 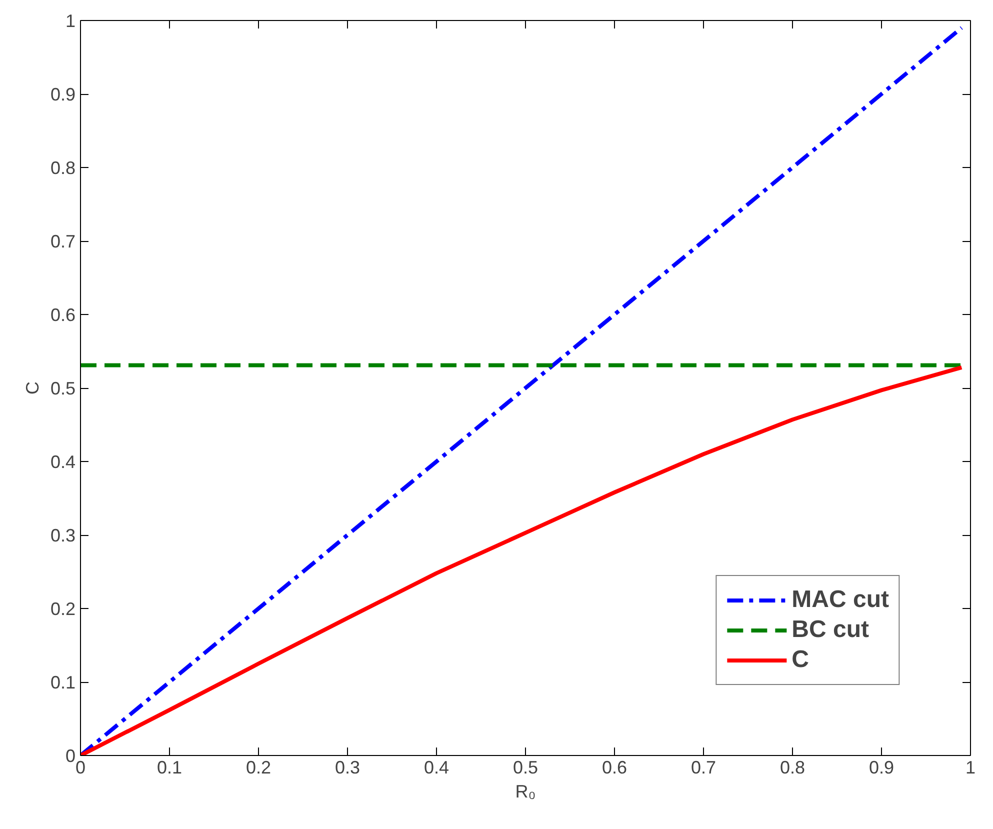 What do you see at coordinates (615, 768) in the screenshot?
I see `x-tick-label: 0.6` at bounding box center [615, 768].